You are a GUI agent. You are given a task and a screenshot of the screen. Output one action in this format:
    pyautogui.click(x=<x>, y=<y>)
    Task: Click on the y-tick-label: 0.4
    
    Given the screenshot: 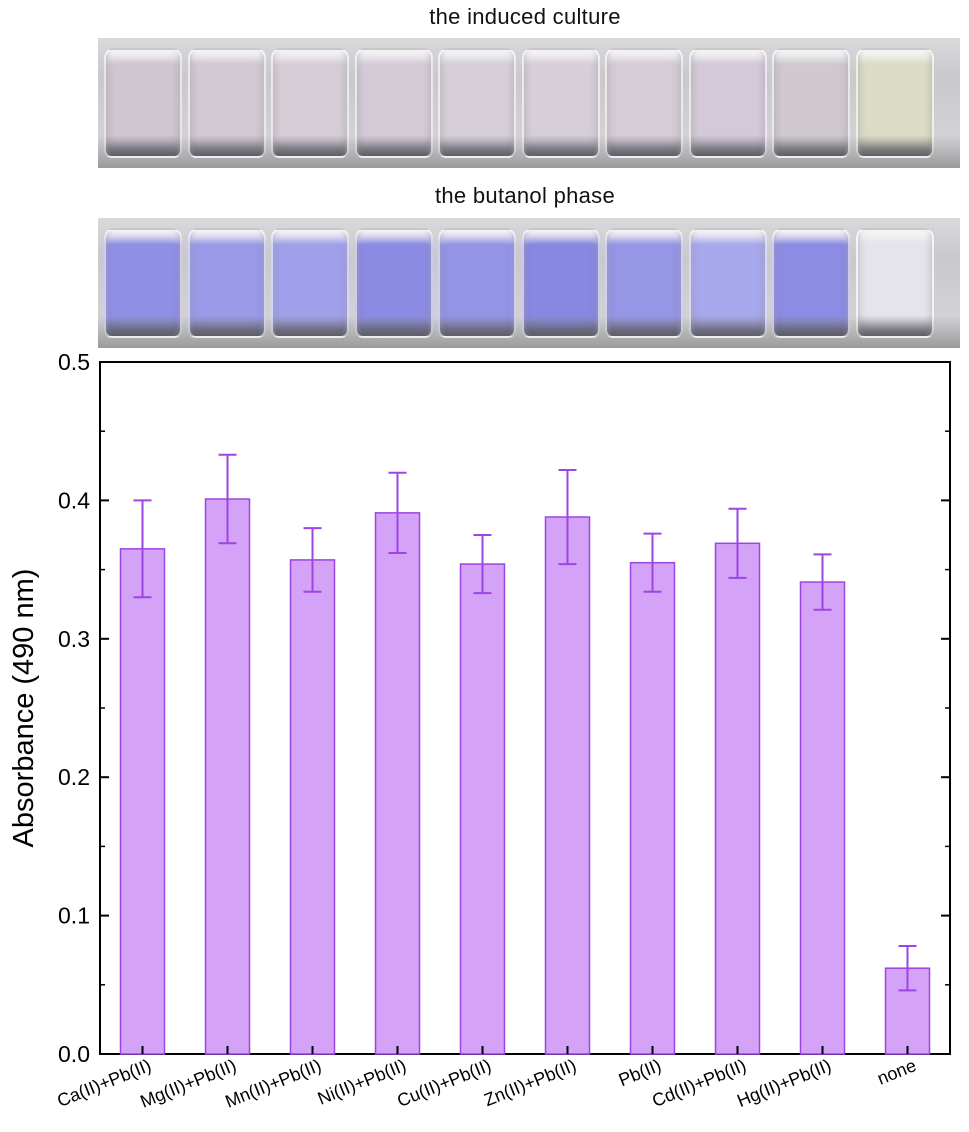 What is the action you would take?
    pyautogui.click(x=74, y=500)
    